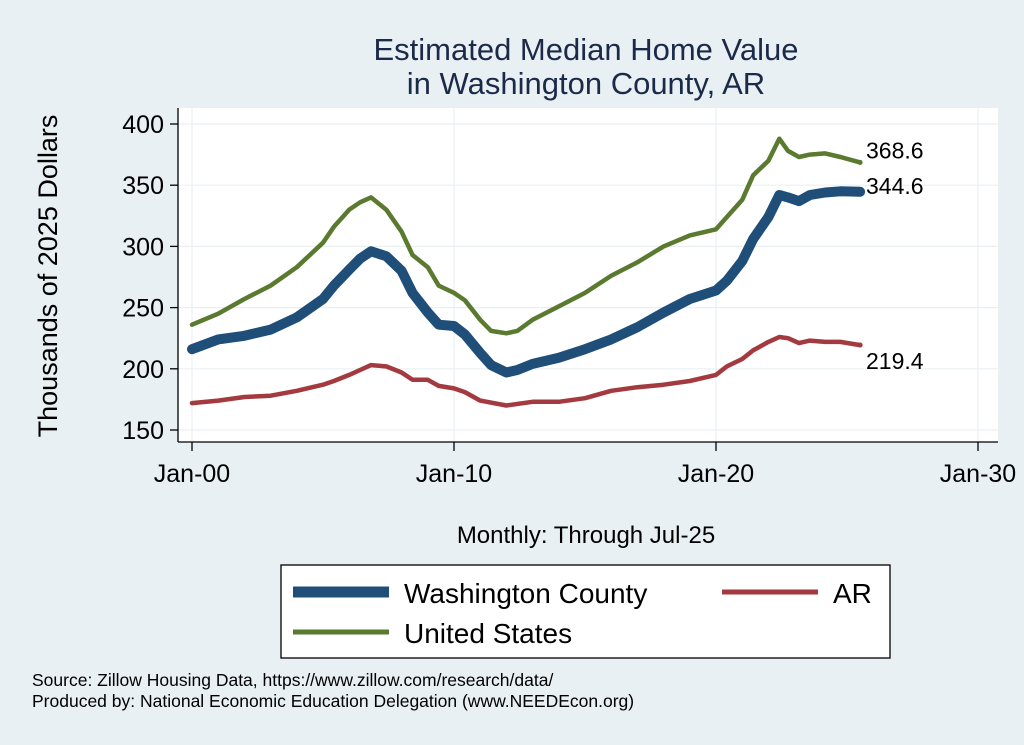 The width and height of the screenshot is (1024, 745). I want to click on series-endpoint-washington-county, so click(860, 191).